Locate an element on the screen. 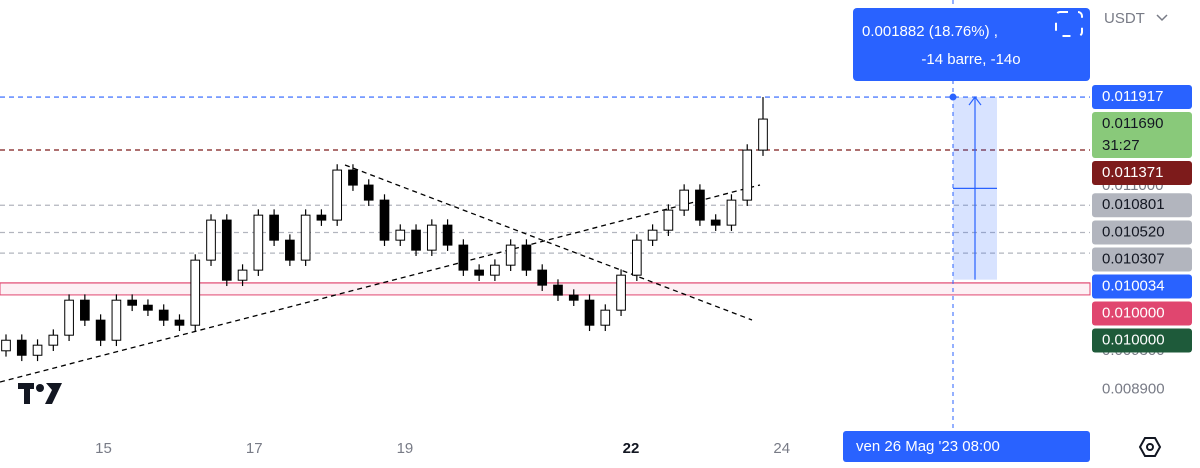  x-tick-label: 22 is located at coordinates (631, 448).